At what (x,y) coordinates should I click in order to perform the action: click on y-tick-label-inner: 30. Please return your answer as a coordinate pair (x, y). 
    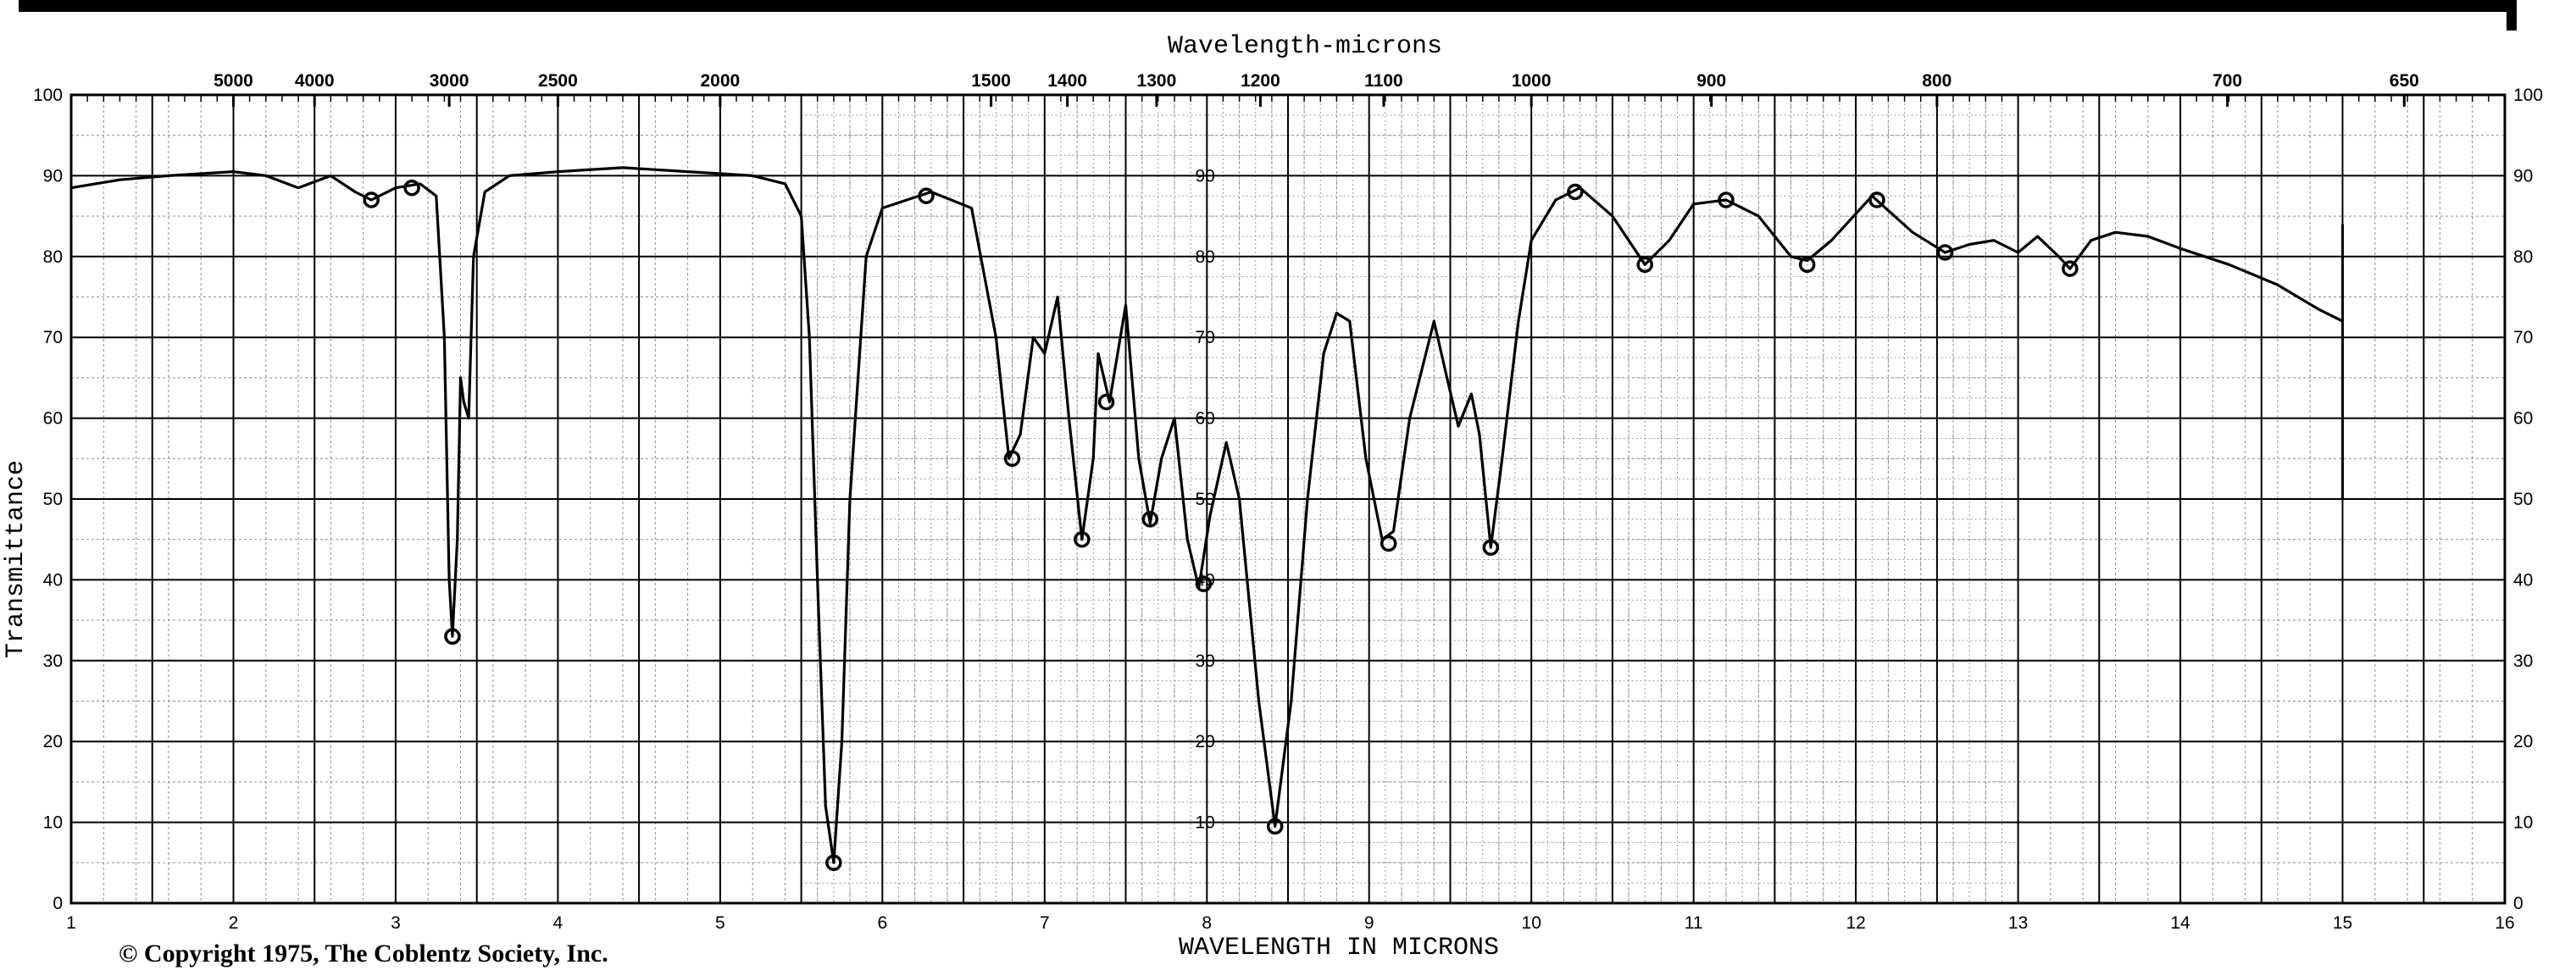
    Looking at the image, I should click on (1204, 661).